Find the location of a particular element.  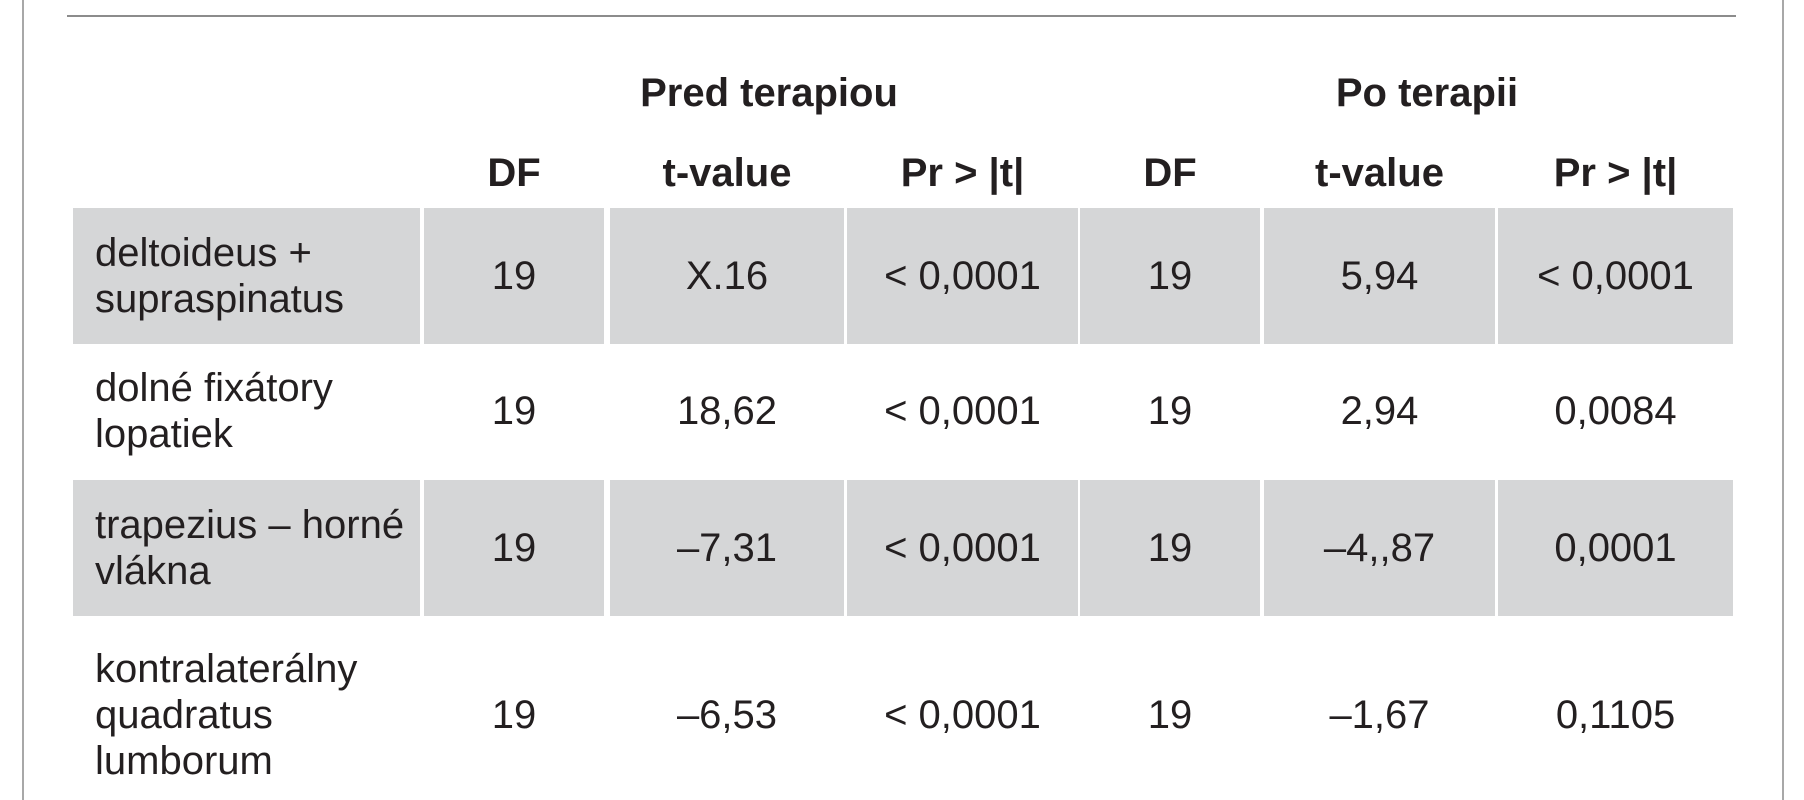

row-label: kontralaterálny quadratus lumborum is located at coordinates (226, 715).